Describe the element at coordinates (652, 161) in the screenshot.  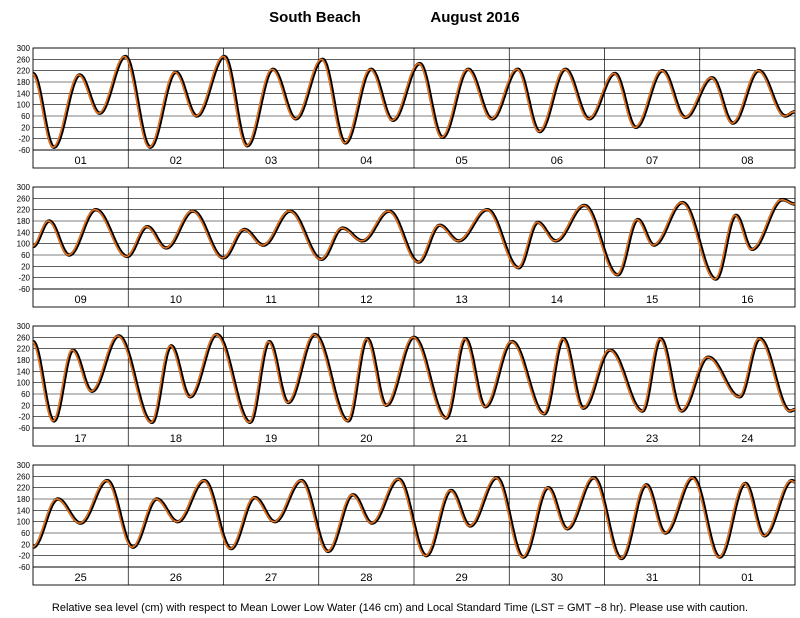
I see `day-label: 07` at that location.